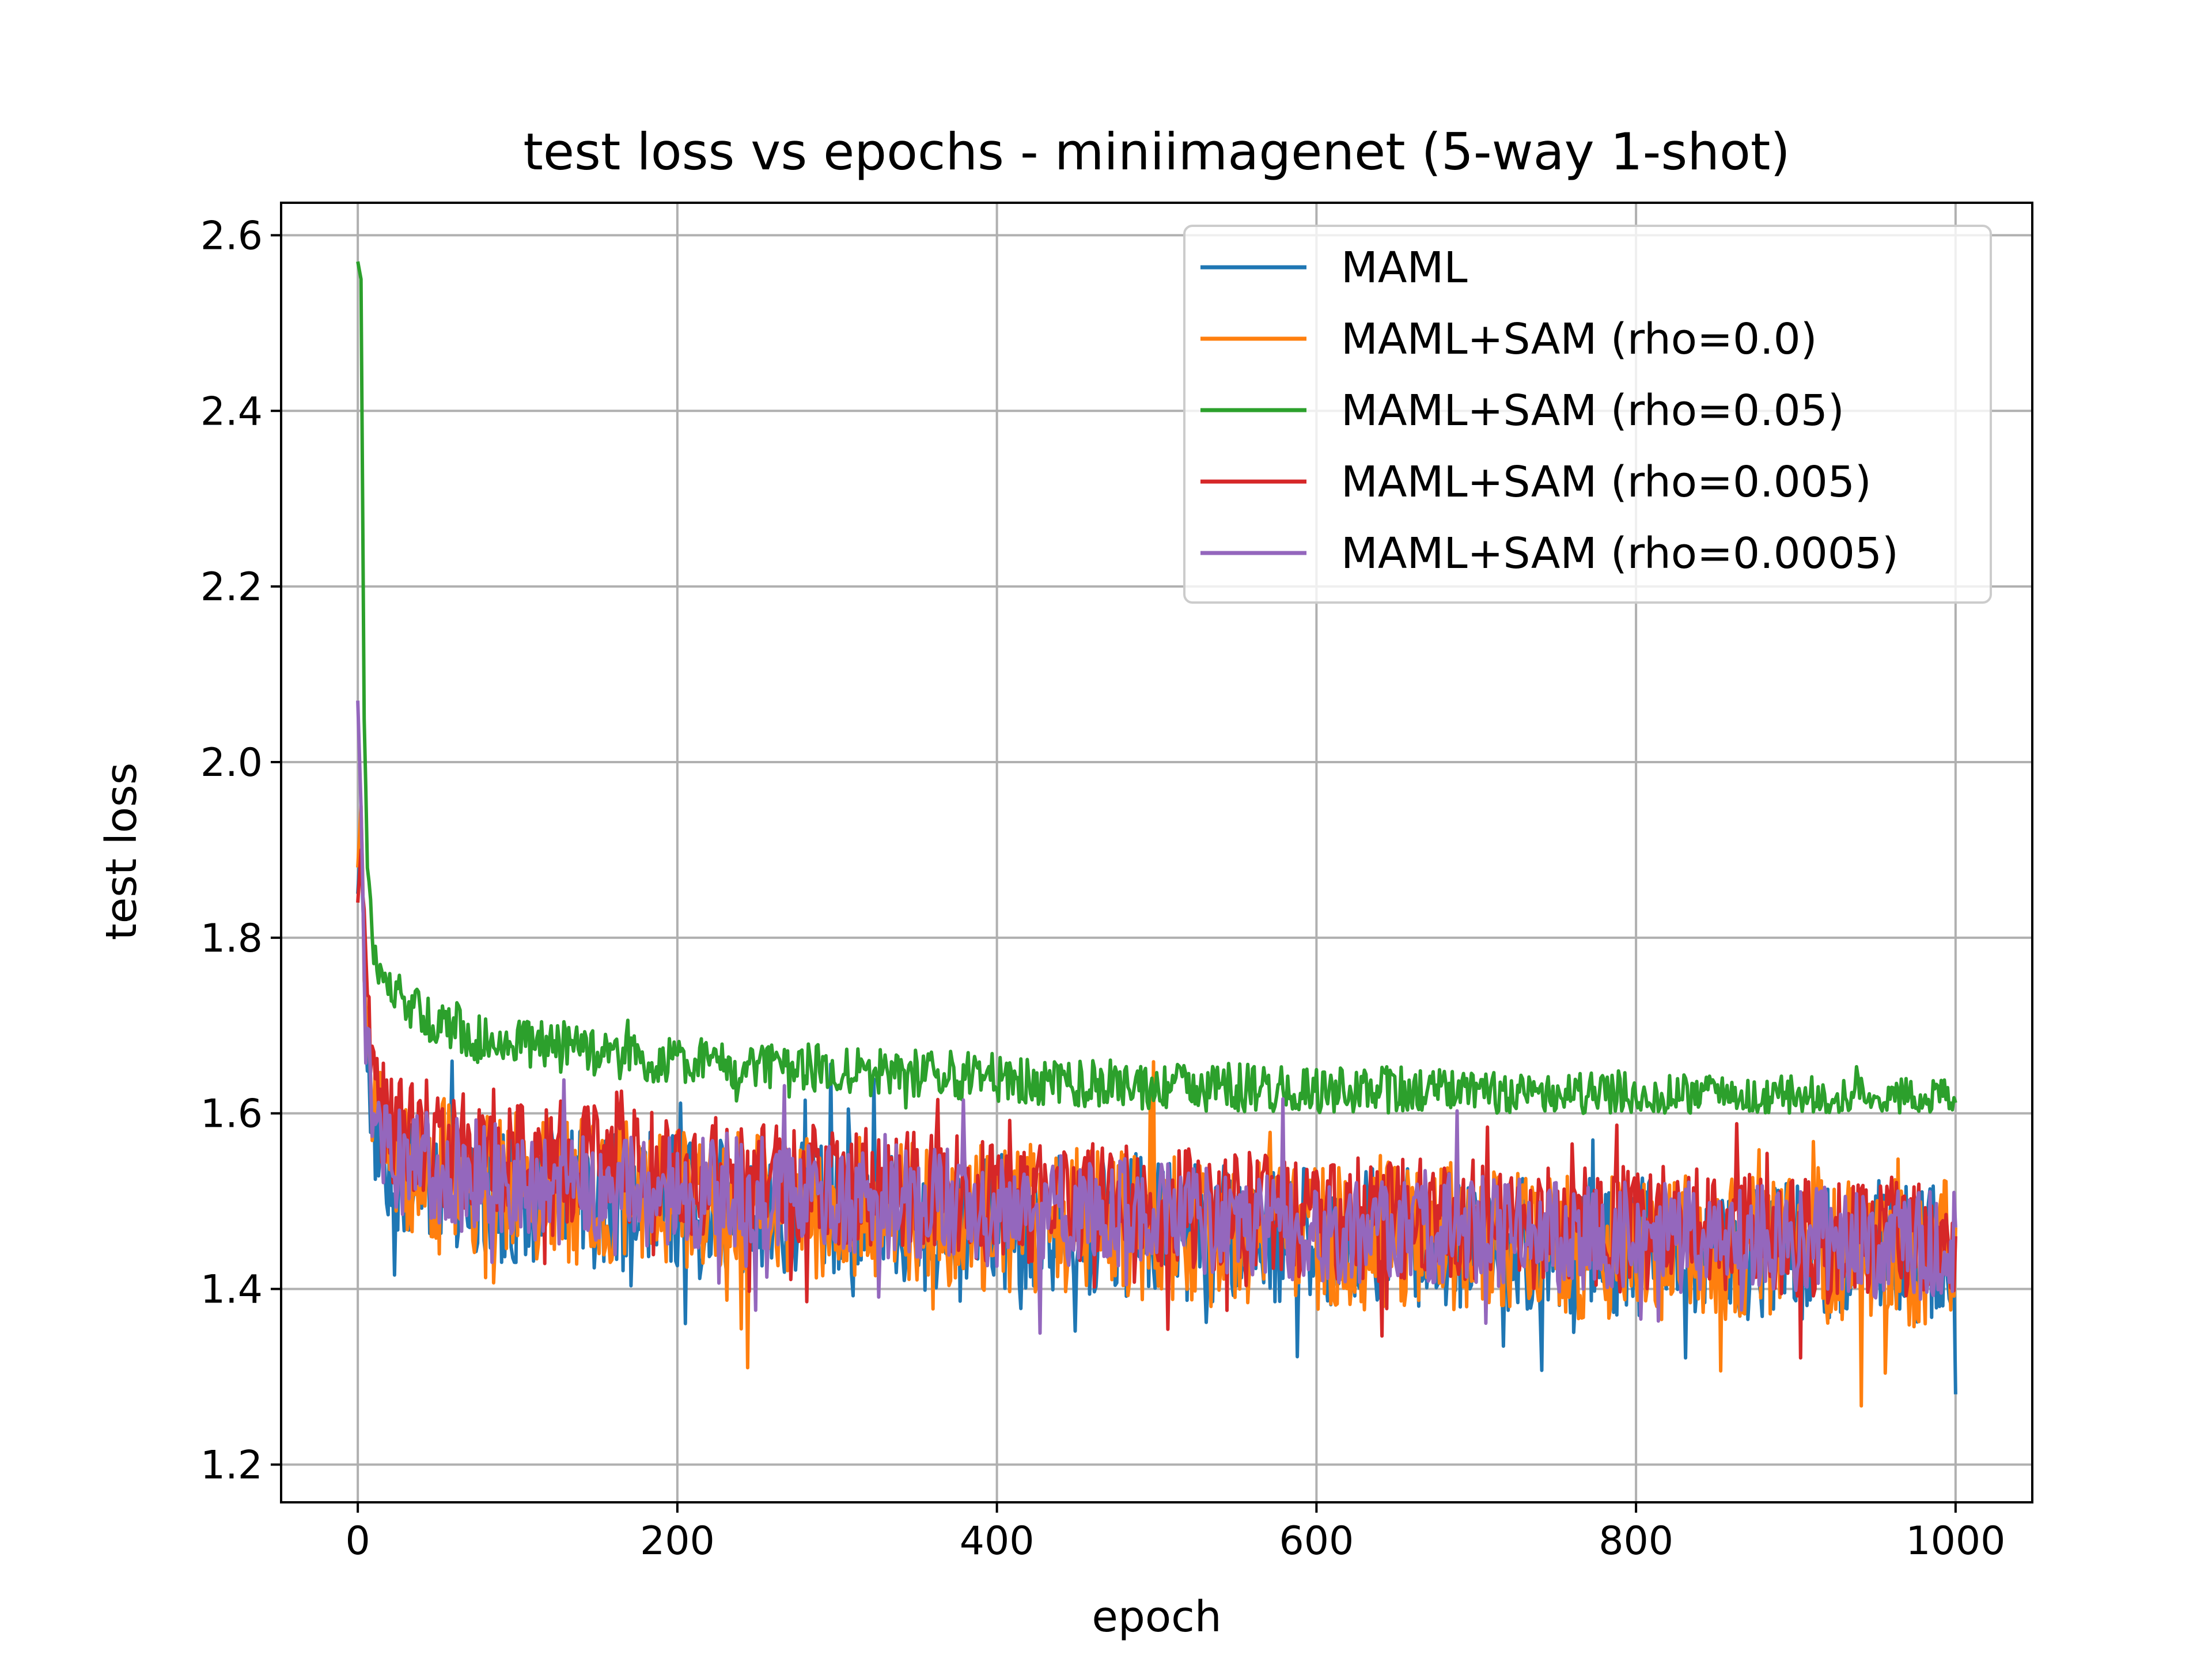 The width and height of the screenshot is (2212, 1659). What do you see at coordinates (1636, 1541) in the screenshot?
I see `x-tick-label: 800` at bounding box center [1636, 1541].